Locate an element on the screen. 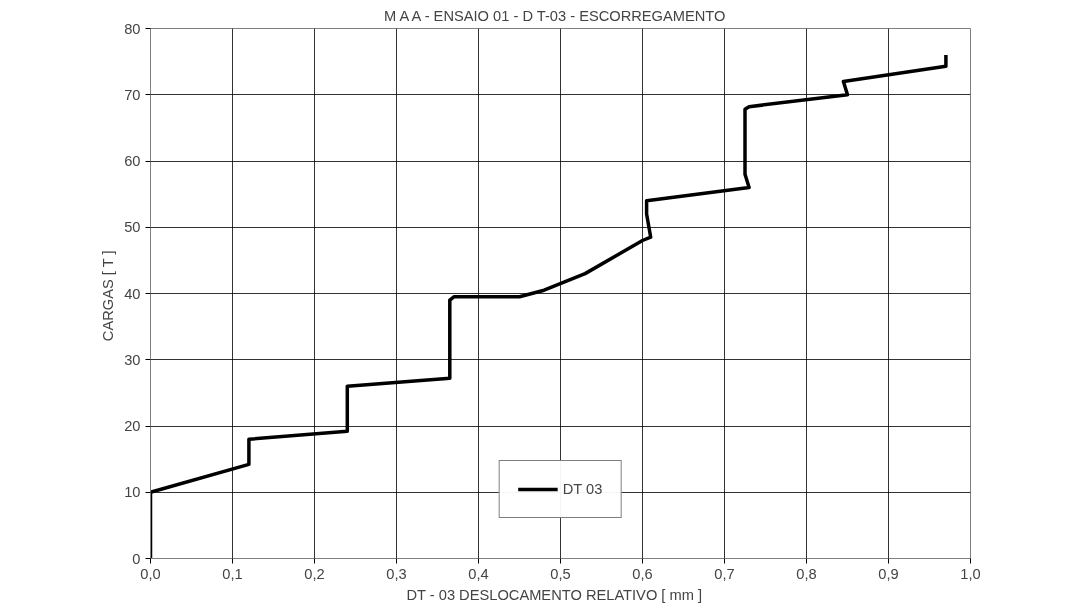  x-tick-label: 0,4 is located at coordinates (478, 573).